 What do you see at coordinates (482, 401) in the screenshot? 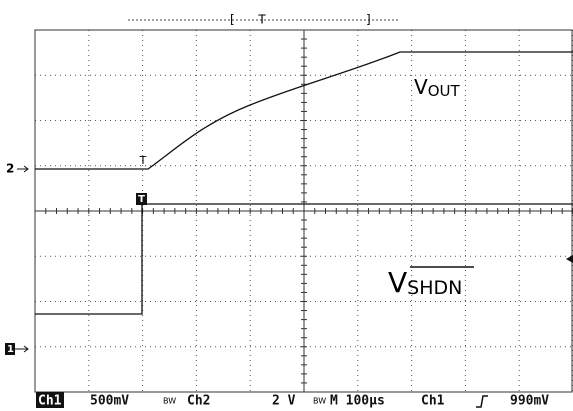
I see `trigger-slope` at bounding box center [482, 401].